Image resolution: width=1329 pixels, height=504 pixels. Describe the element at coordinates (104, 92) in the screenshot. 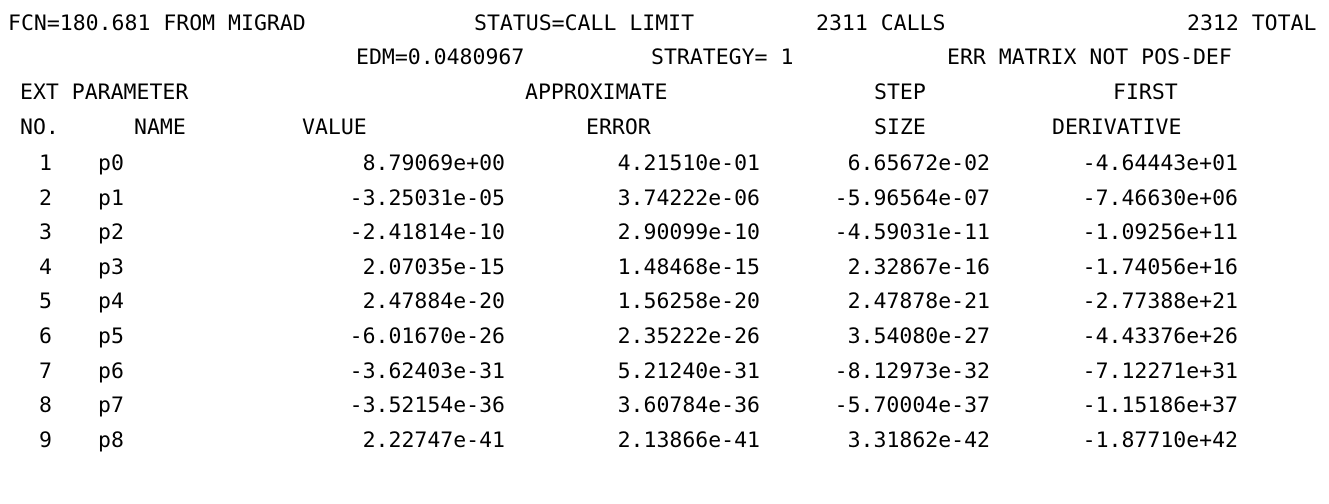

I see `header-ext-parameter: EXT PARAMETER` at that location.